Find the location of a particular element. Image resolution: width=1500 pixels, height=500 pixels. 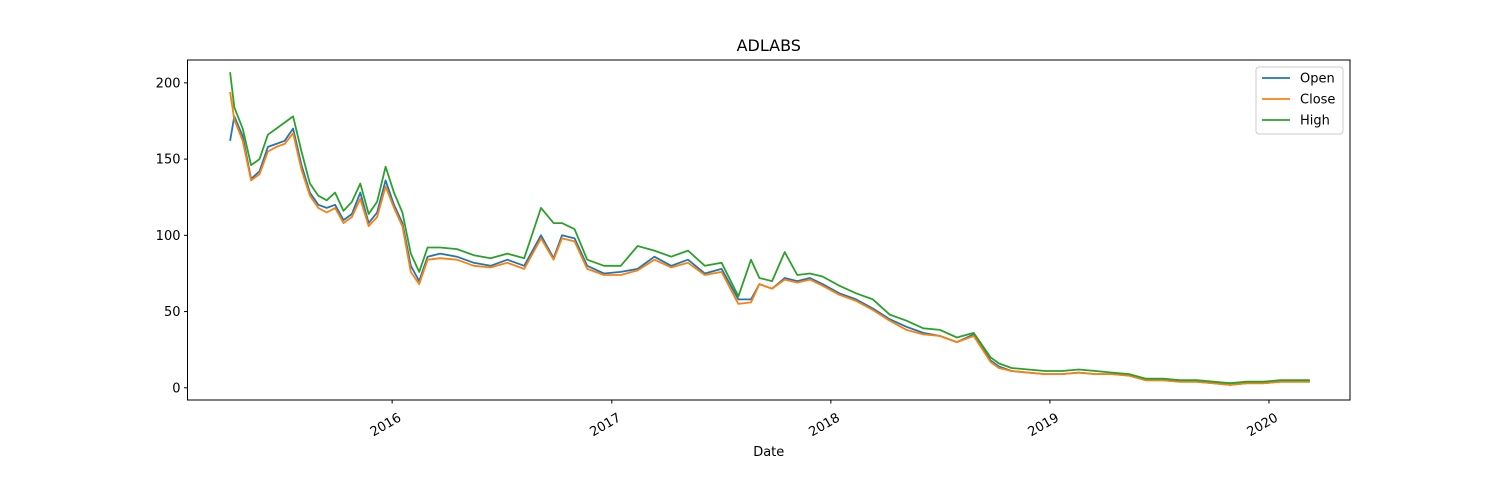

x-tick-label: 2017 is located at coordinates (605, 426).